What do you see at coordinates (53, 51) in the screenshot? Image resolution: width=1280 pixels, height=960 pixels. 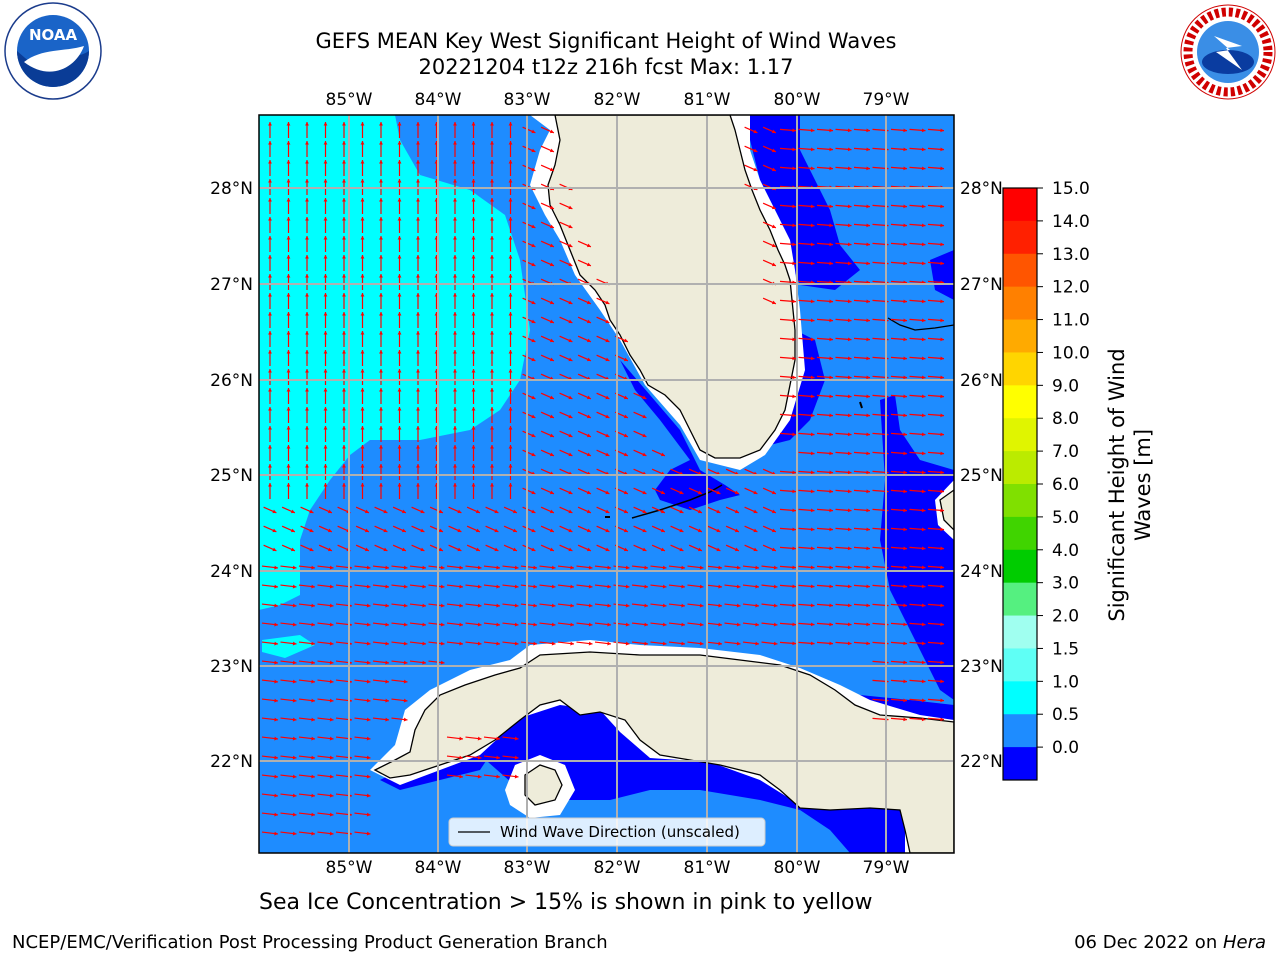 I see `noaa-logo-icon: NOAA` at bounding box center [53, 51].